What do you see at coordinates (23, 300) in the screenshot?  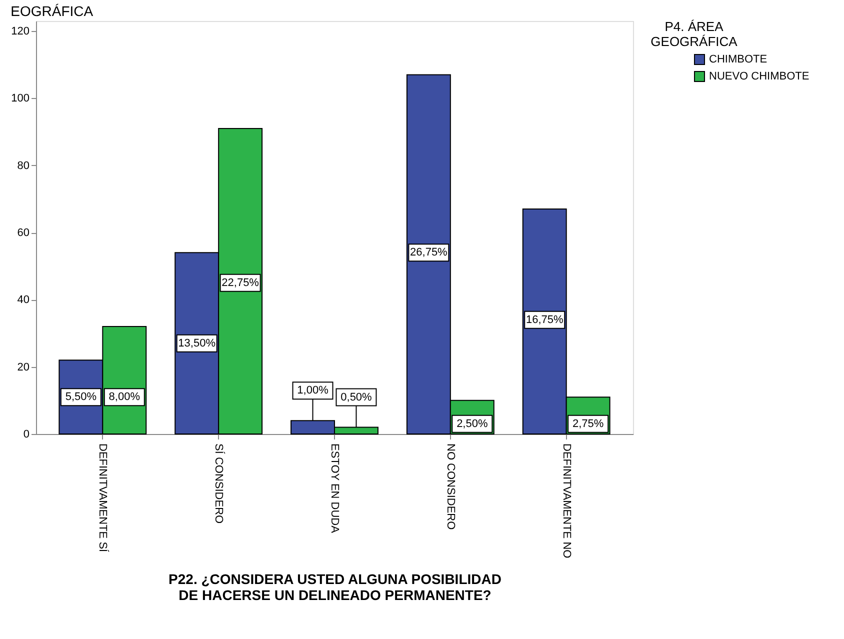 I see `y-tick-label: 40` at bounding box center [23, 300].